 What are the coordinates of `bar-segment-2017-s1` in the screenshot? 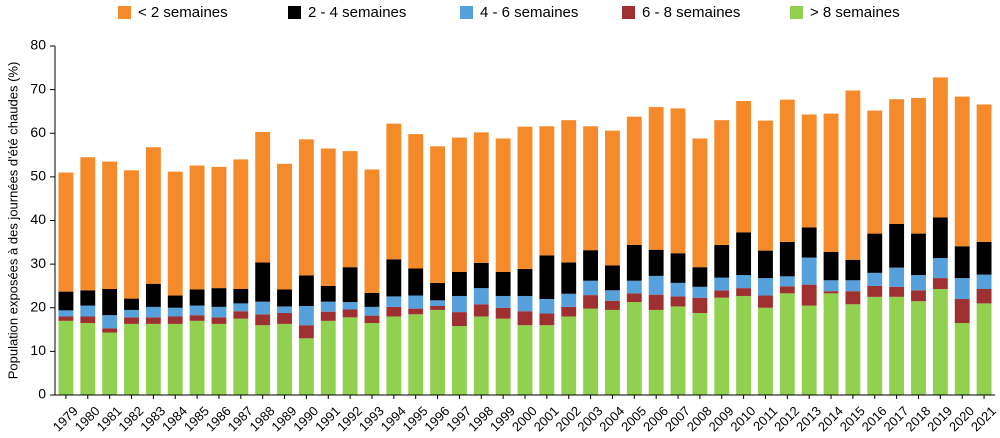 It's located at (897, 291).